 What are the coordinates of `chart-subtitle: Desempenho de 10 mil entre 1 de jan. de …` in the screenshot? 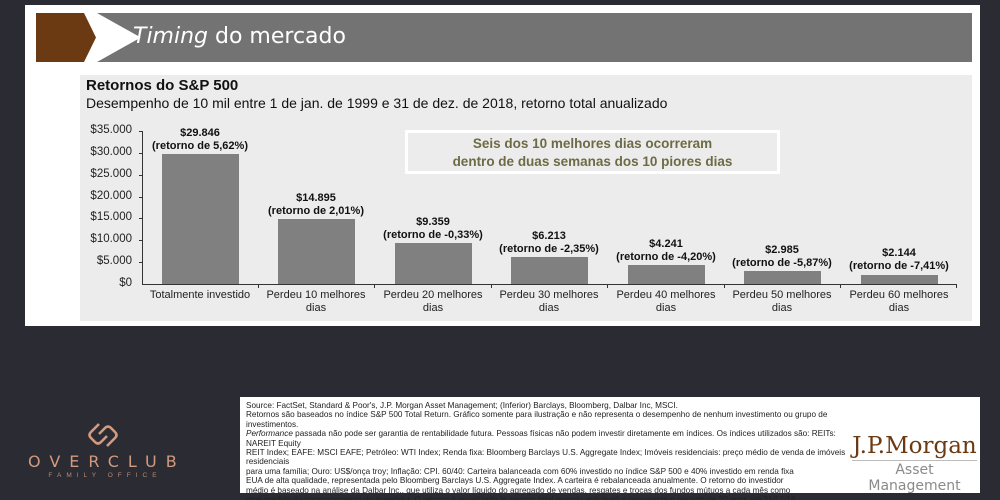 It's located at (377, 103).